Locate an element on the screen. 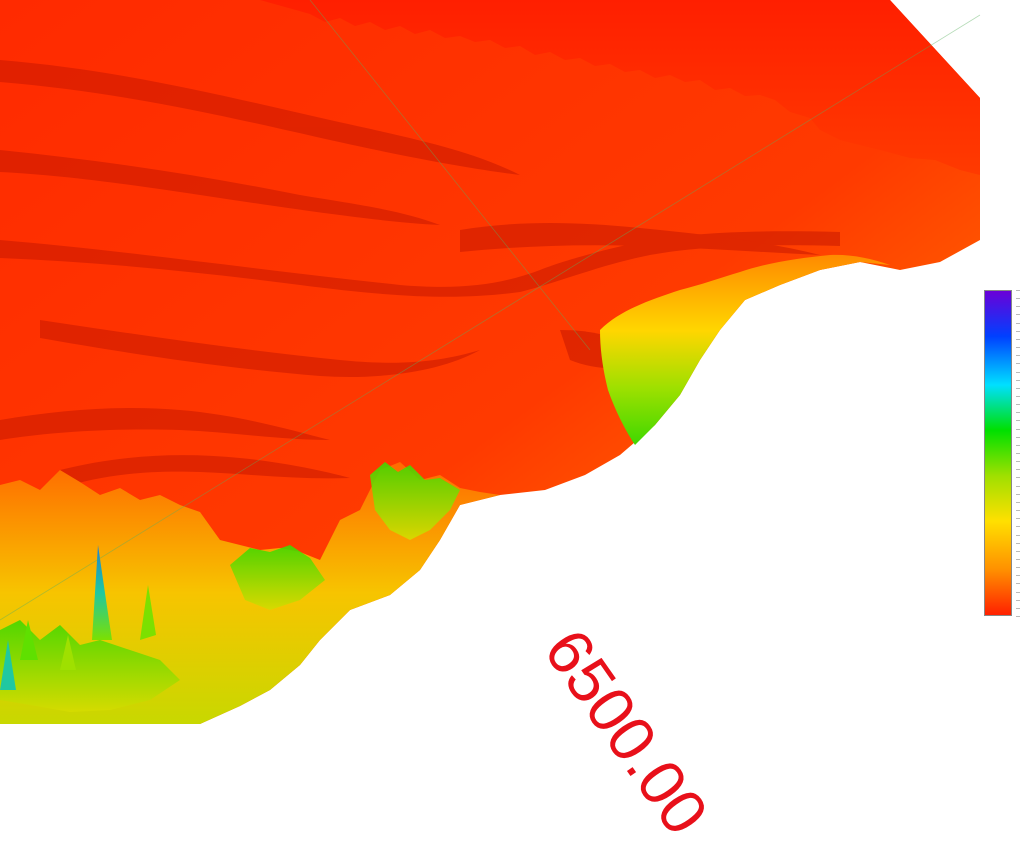 The height and width of the screenshot is (847, 1024). surface-green-bumps is located at coordinates (230, 587).